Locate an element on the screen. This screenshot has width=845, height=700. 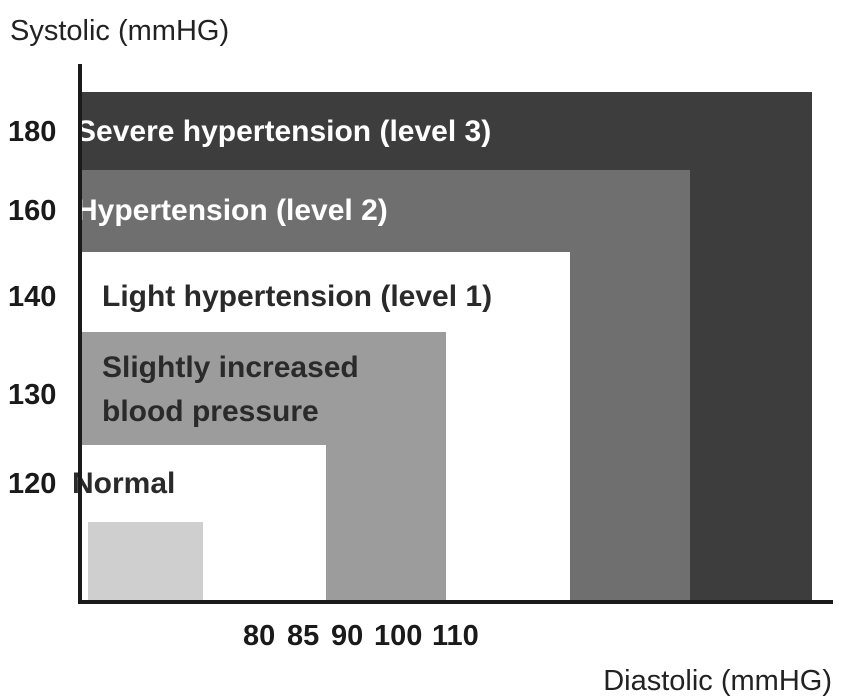
zone-label-severe: Severe hypertension (level 3) is located at coordinates (283, 131).